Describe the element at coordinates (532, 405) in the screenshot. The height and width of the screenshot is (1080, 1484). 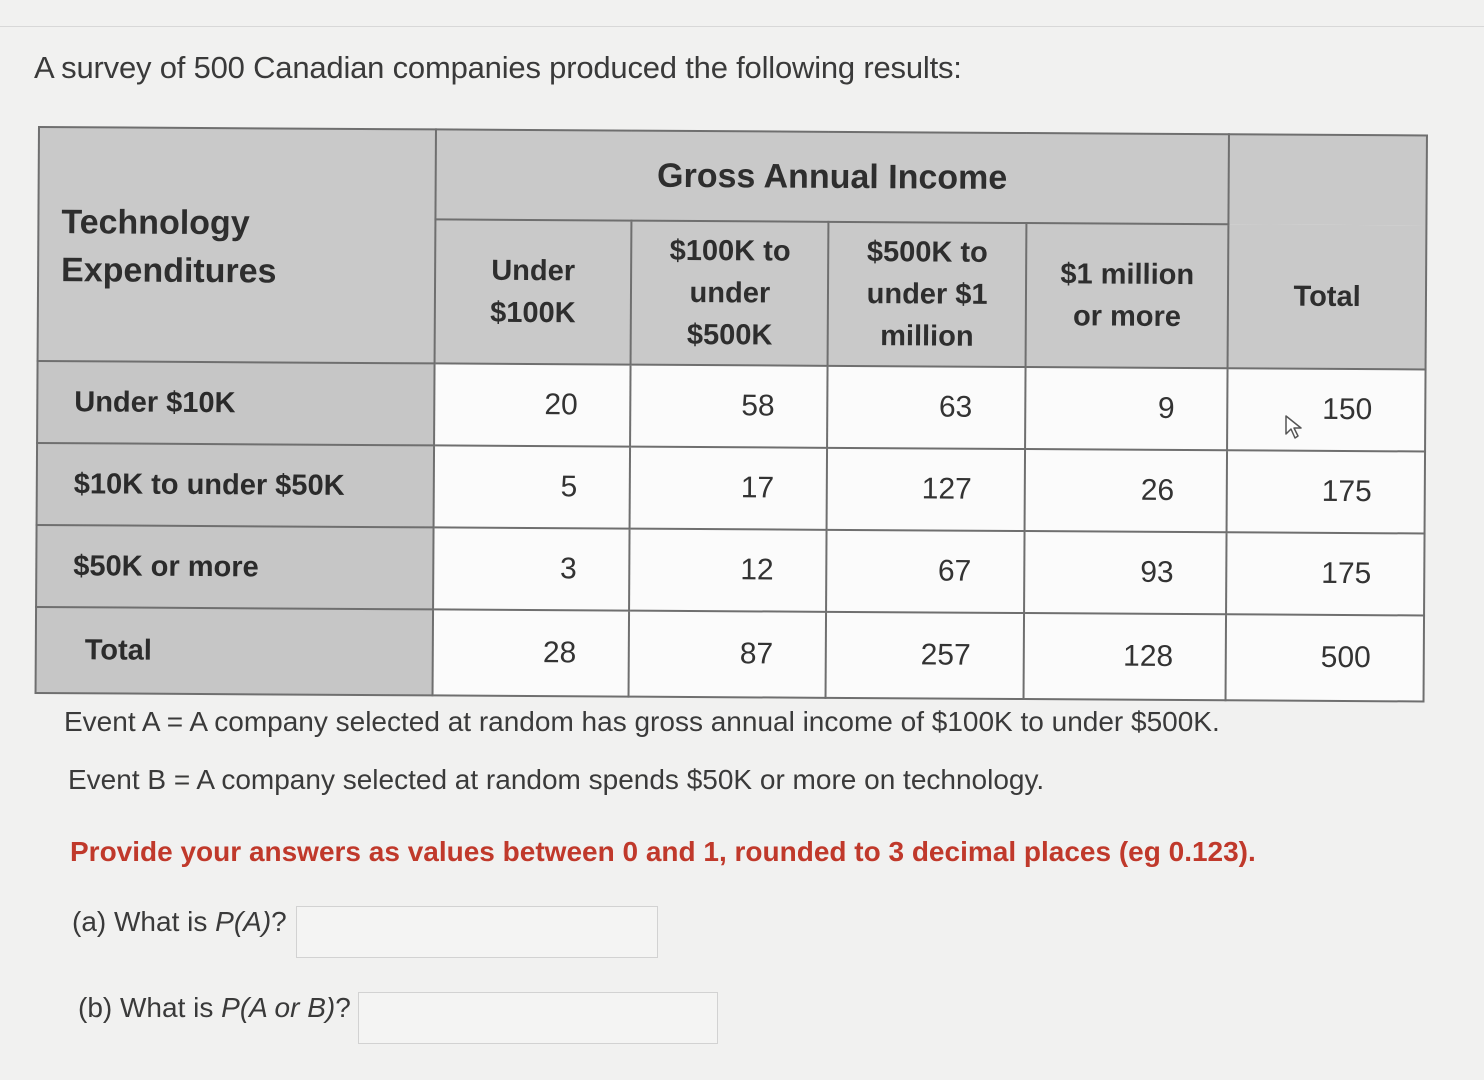
I see `table-cell: 20` at that location.